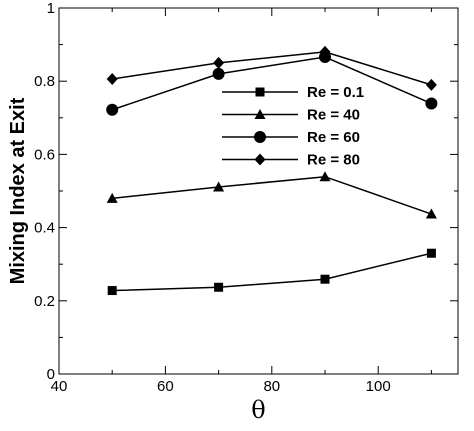  Describe the element at coordinates (291, 160) in the screenshot. I see `legend-entry: Re = 80` at that location.